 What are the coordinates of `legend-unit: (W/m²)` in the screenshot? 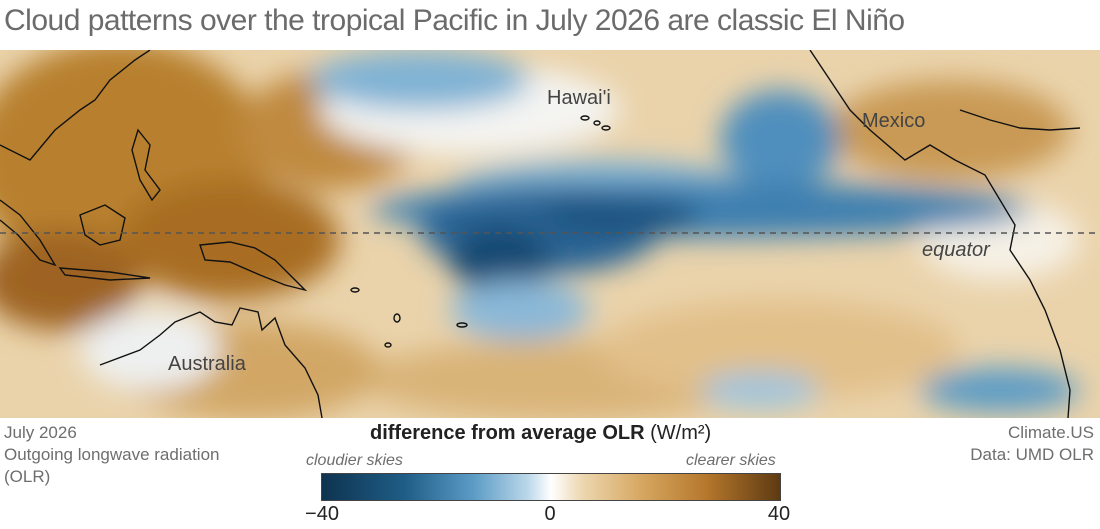 It's located at (681, 433).